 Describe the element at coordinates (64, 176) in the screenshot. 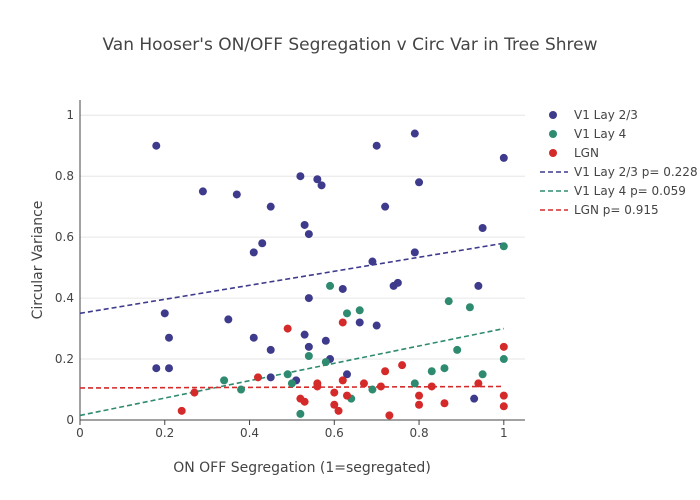

I see `y-tick-label: 0.8` at that location.